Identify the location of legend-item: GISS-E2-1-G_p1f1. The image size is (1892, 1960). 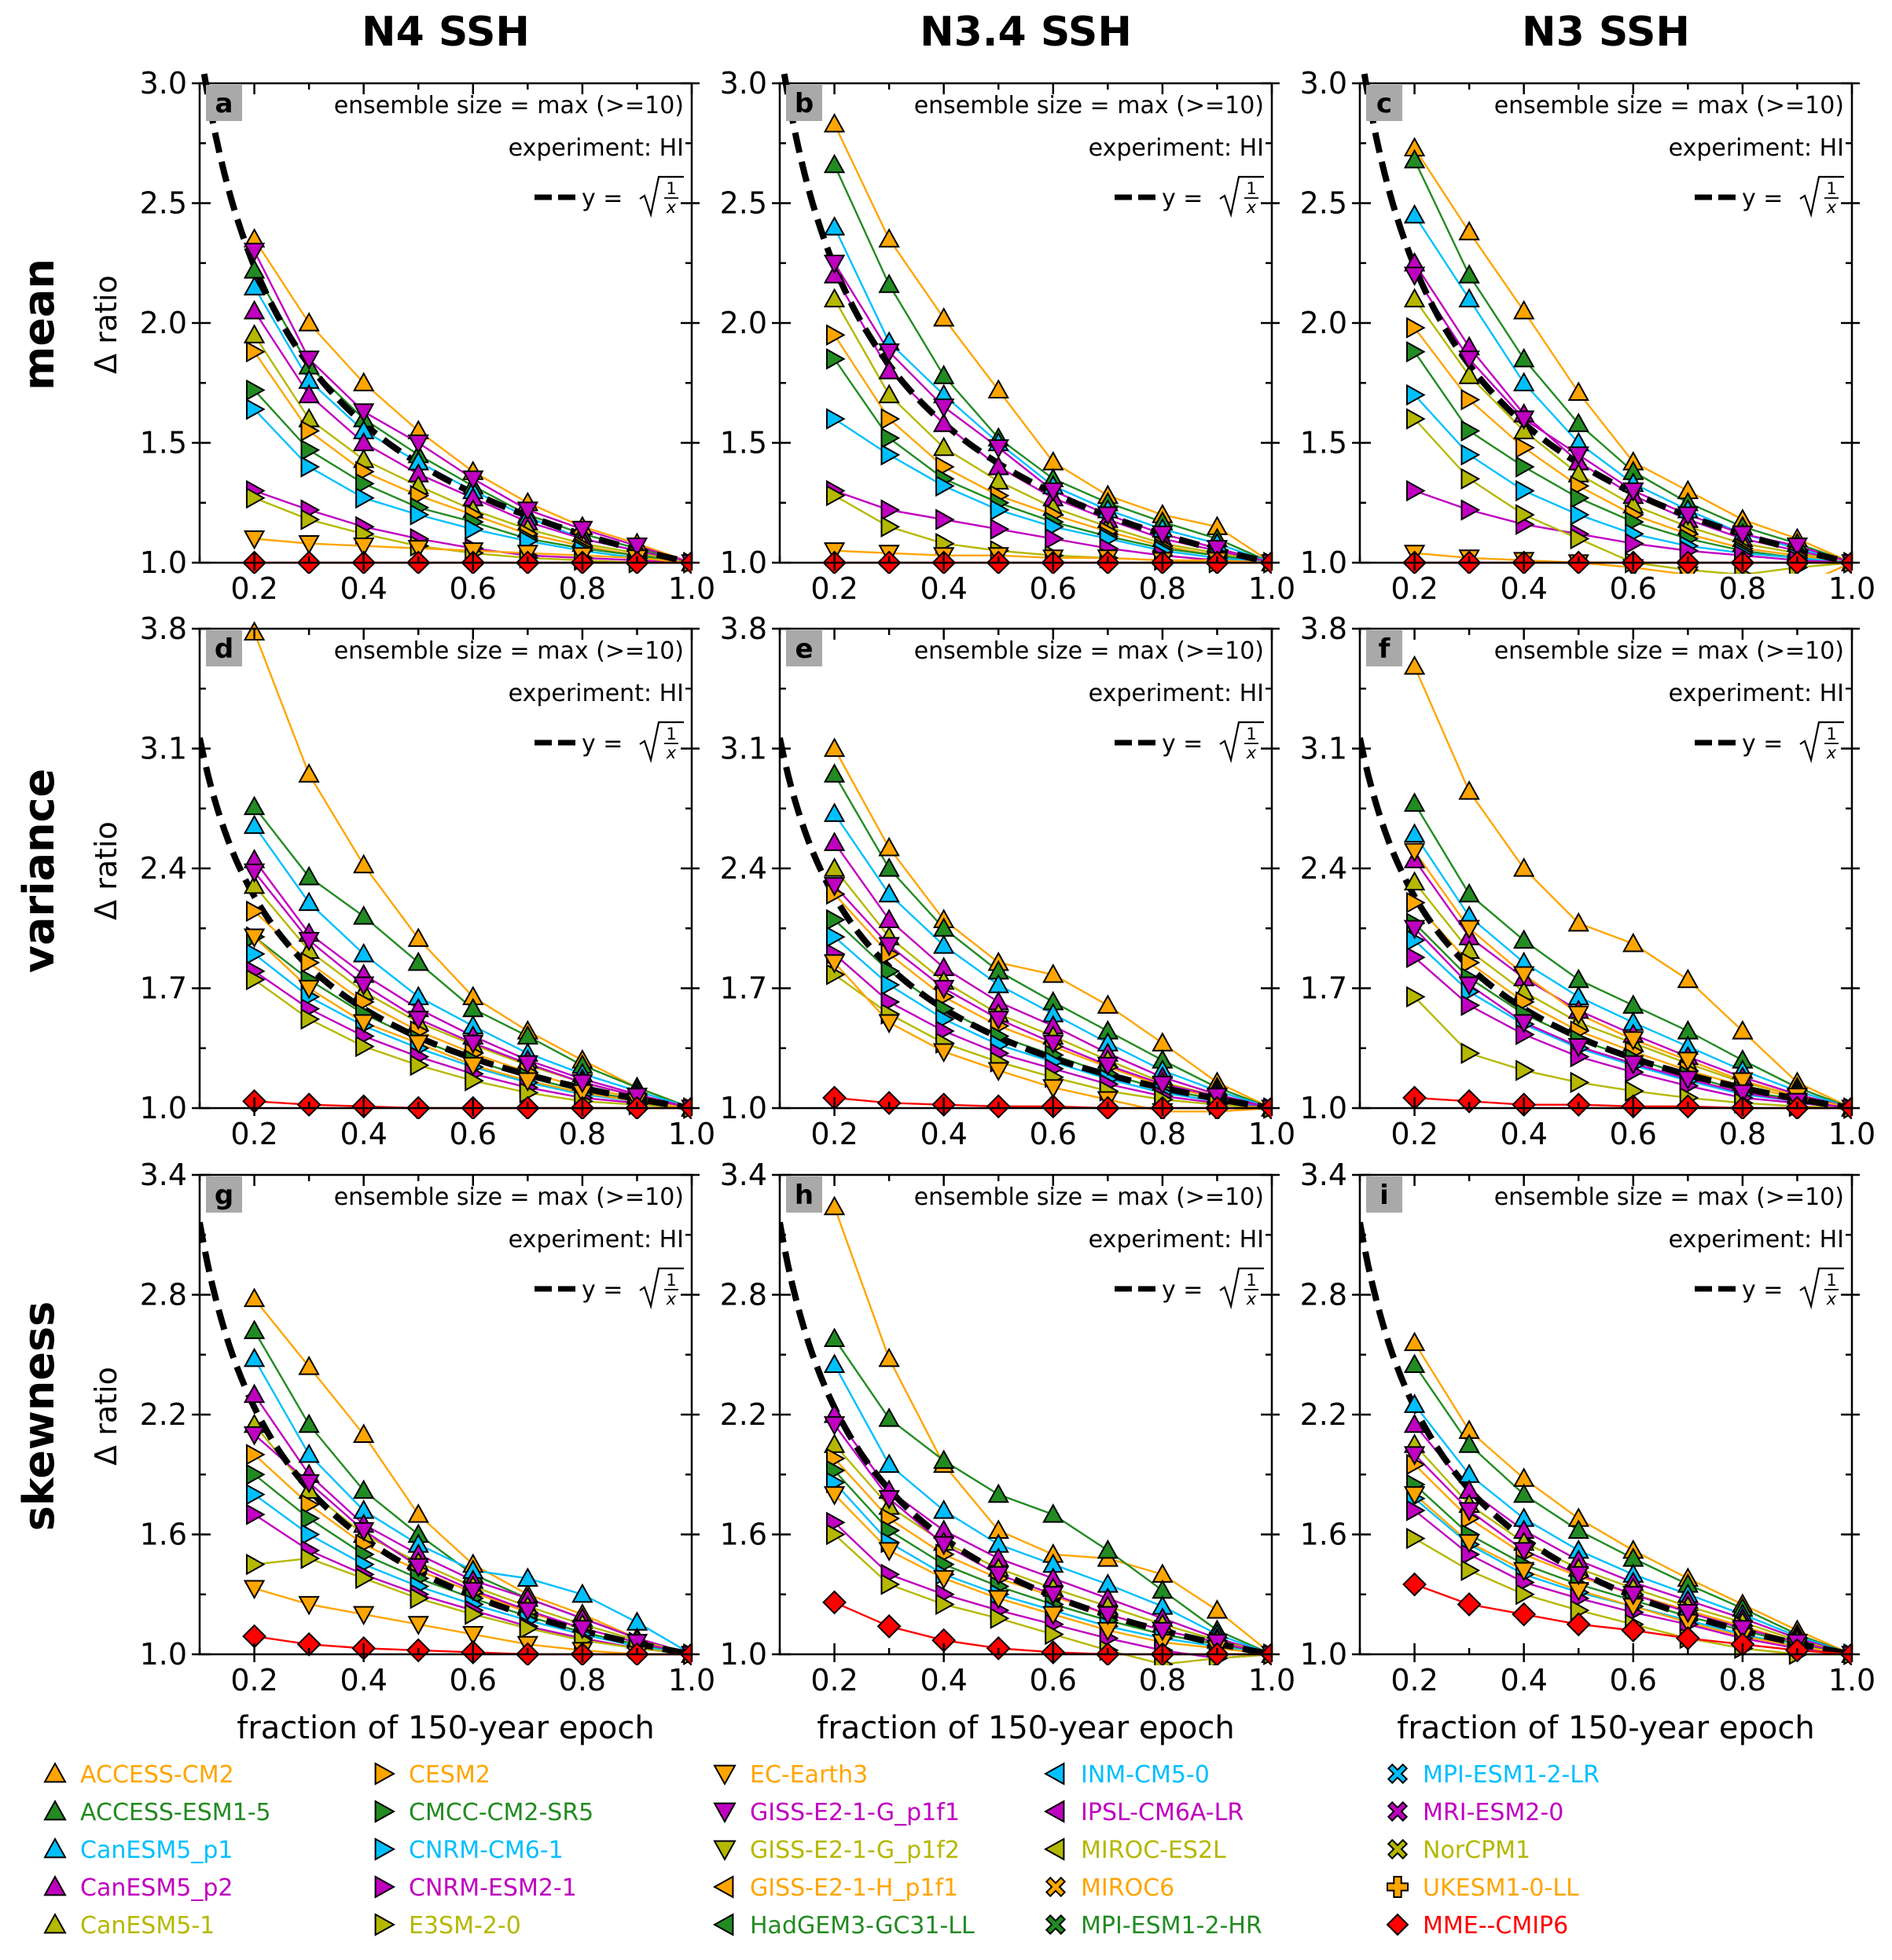
(836, 1813).